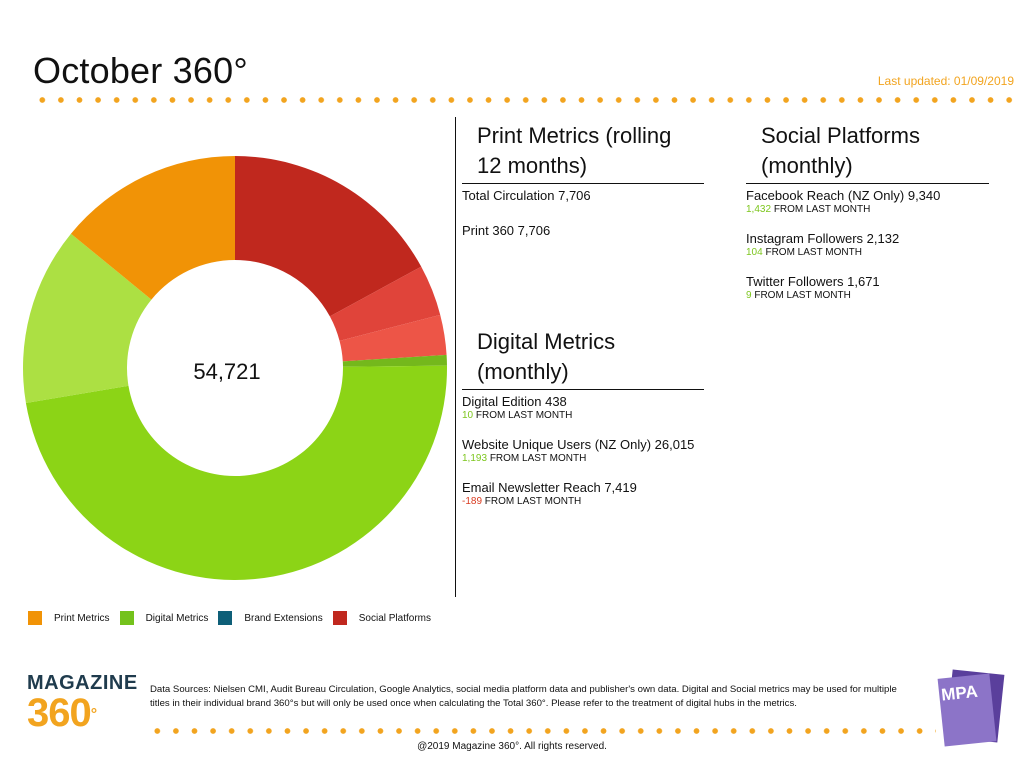 This screenshot has width=1024, height=768. I want to click on metric-label: Digital Edition 438, so click(514, 401).